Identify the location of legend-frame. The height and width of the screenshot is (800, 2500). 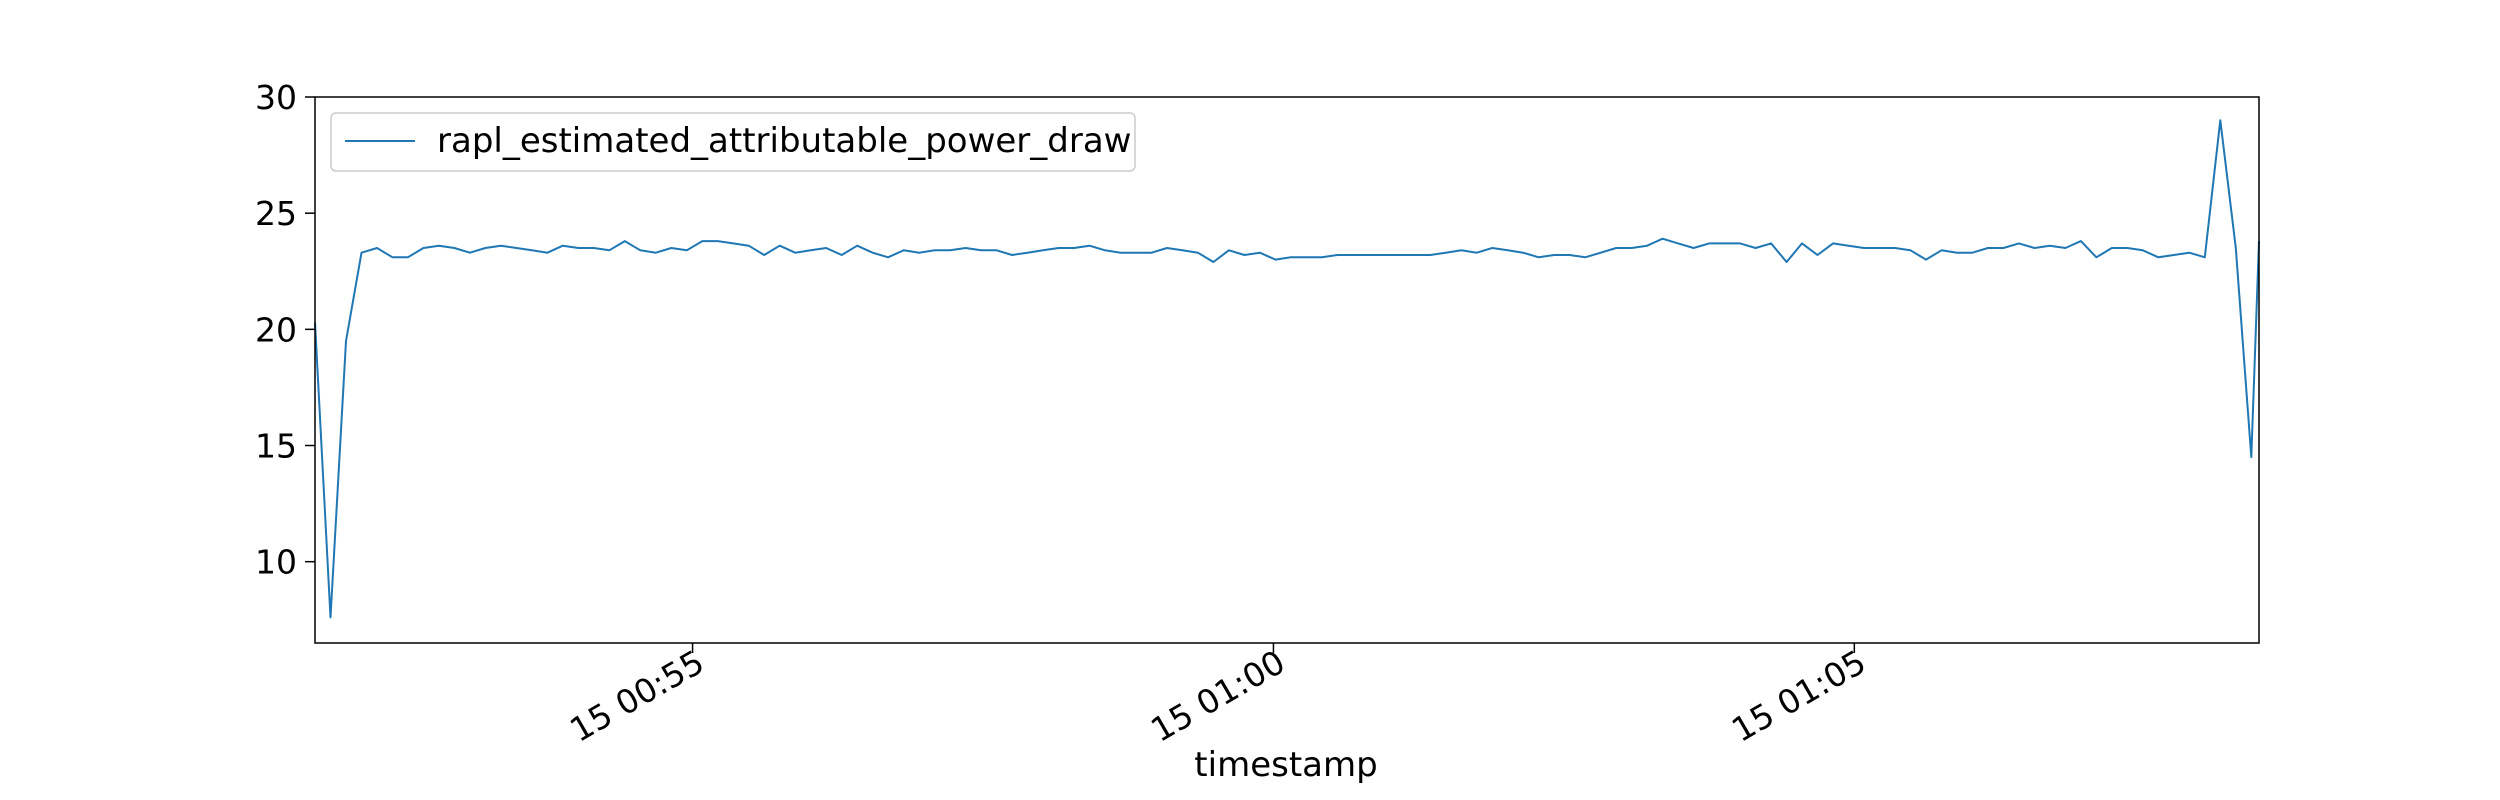
(733, 142).